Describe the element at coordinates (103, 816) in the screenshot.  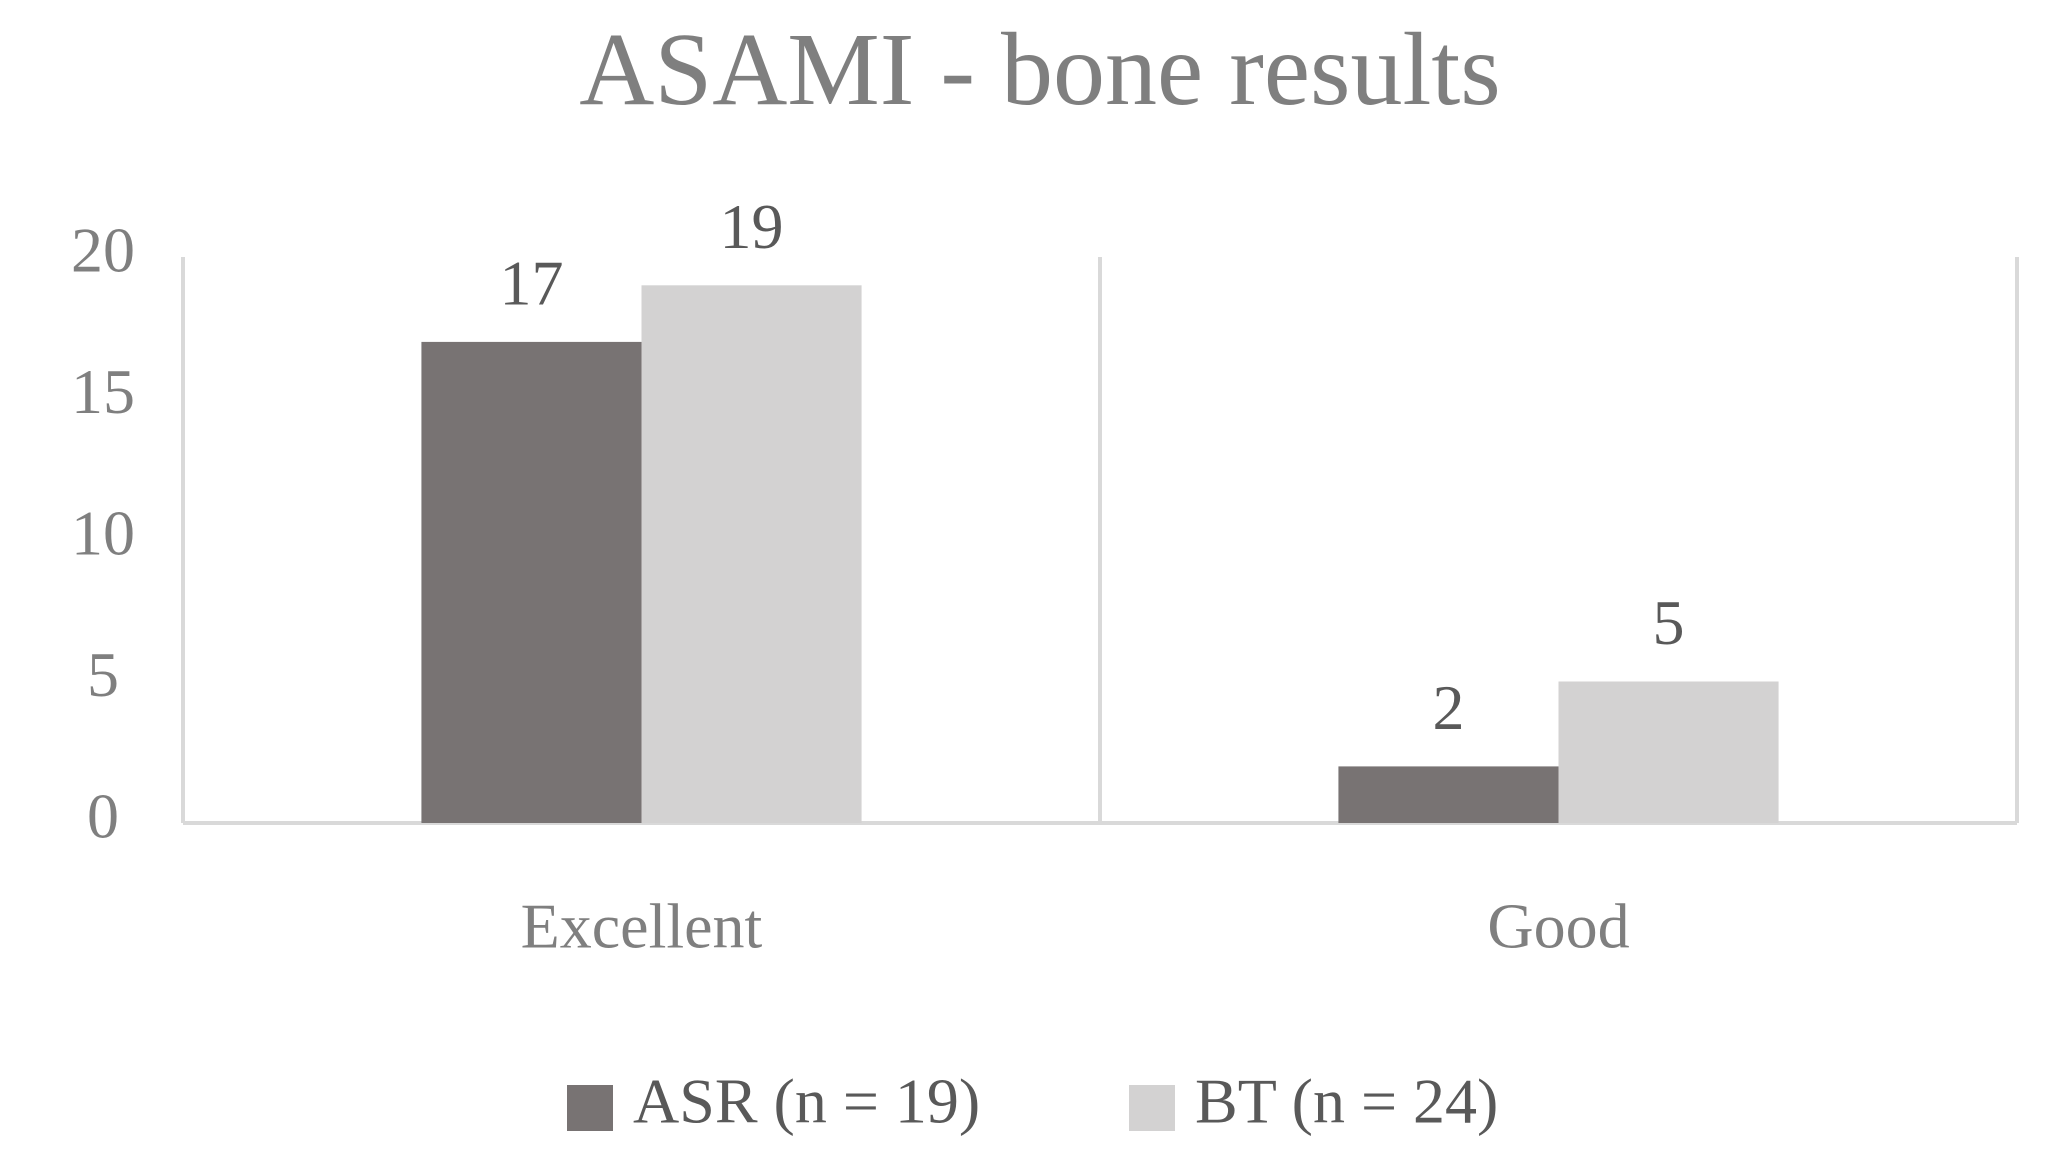
I see `y-tick-label: 0` at that location.